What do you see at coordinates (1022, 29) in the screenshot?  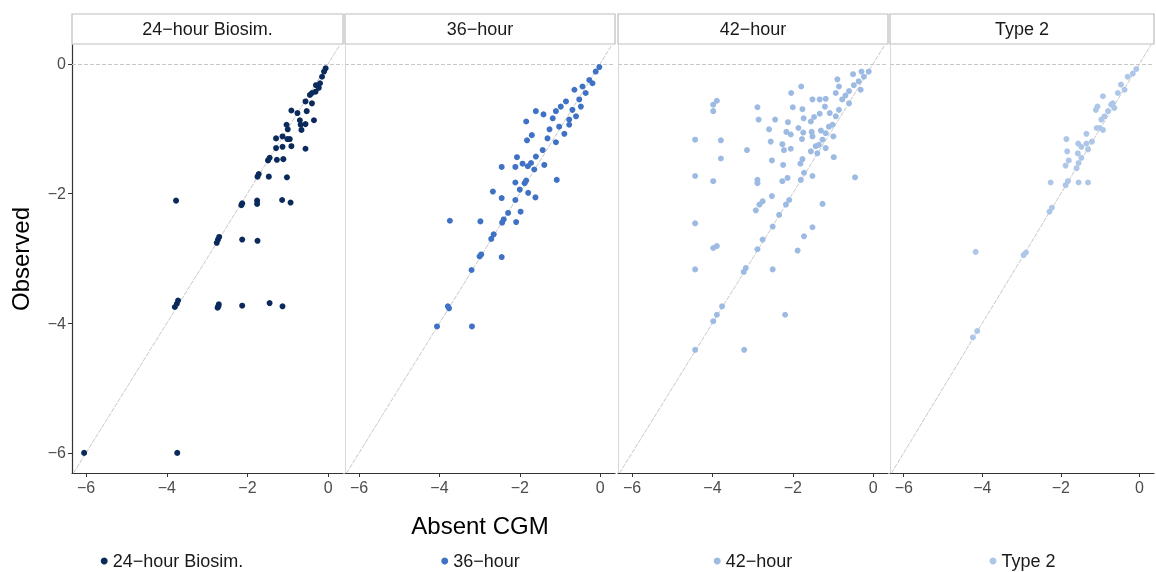 I see `chart-title: Type 2` at bounding box center [1022, 29].